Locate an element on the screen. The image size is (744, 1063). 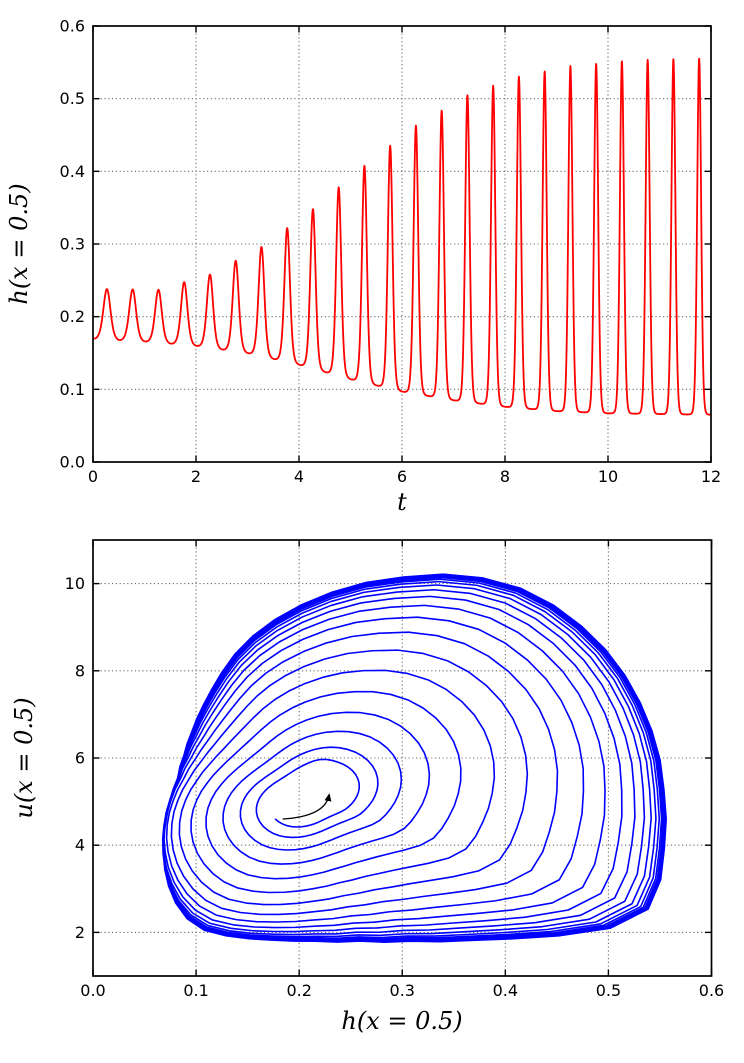
x-tick-label: 10 is located at coordinates (608, 476).